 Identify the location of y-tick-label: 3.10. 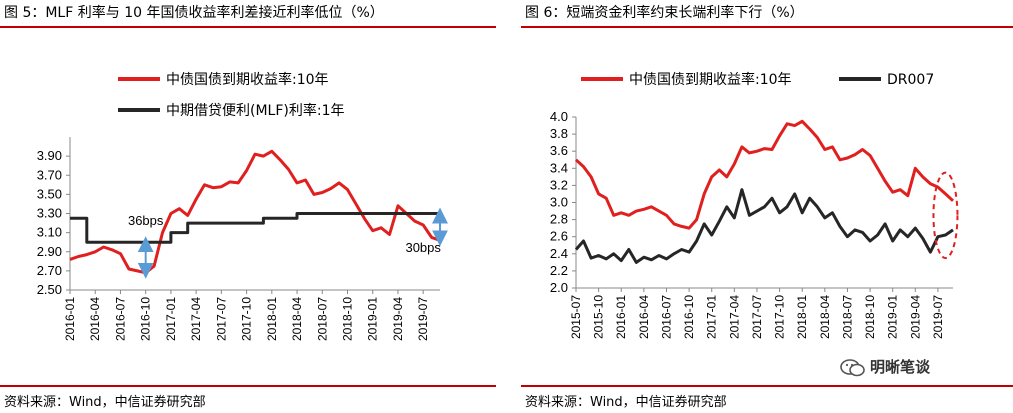
(49, 232).